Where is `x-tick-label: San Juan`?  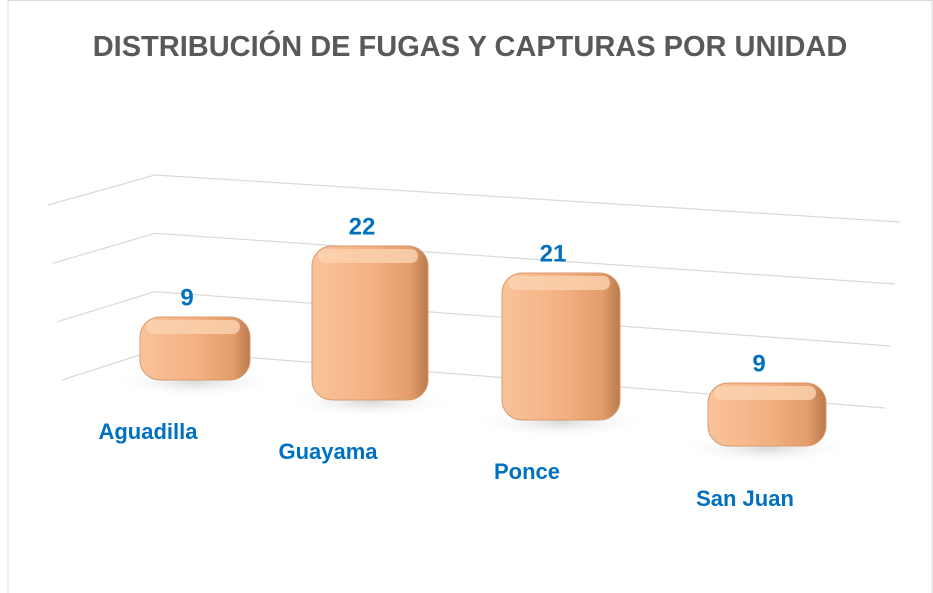
x-tick-label: San Juan is located at coordinates (745, 498).